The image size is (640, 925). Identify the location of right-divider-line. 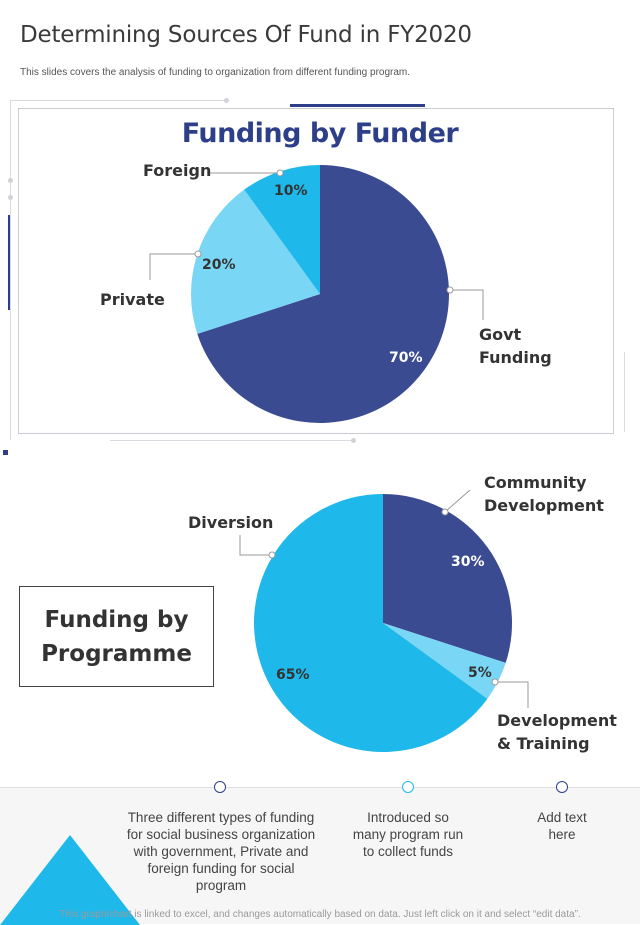
(624, 392).